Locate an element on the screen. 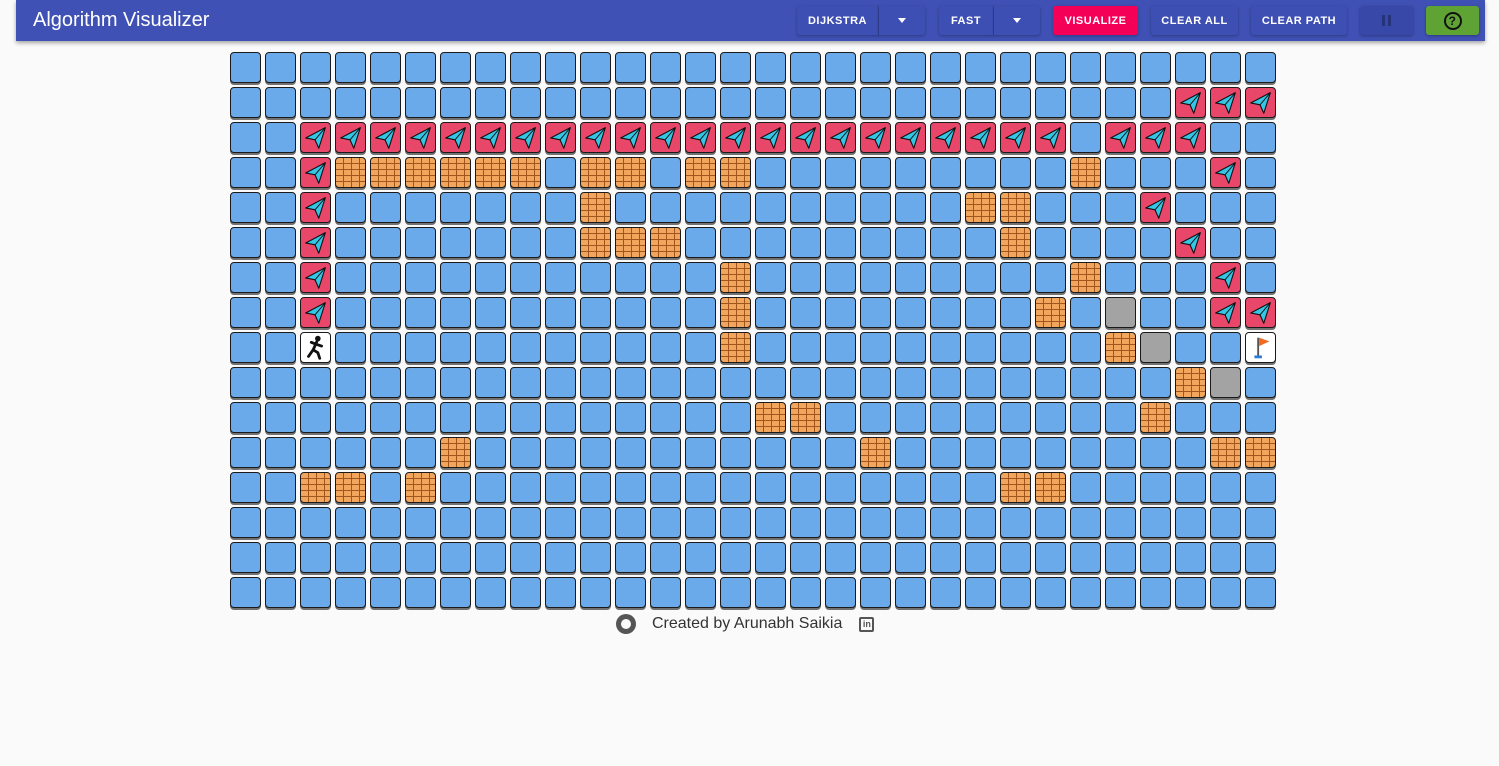  grid-cell-start is located at coordinates (315, 347).